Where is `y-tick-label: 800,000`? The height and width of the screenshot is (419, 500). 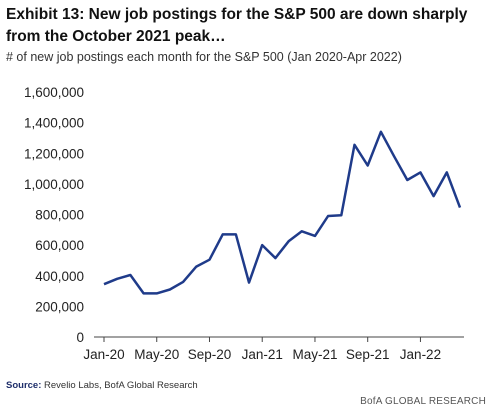
y-tick-label: 800,000 is located at coordinates (59, 215).